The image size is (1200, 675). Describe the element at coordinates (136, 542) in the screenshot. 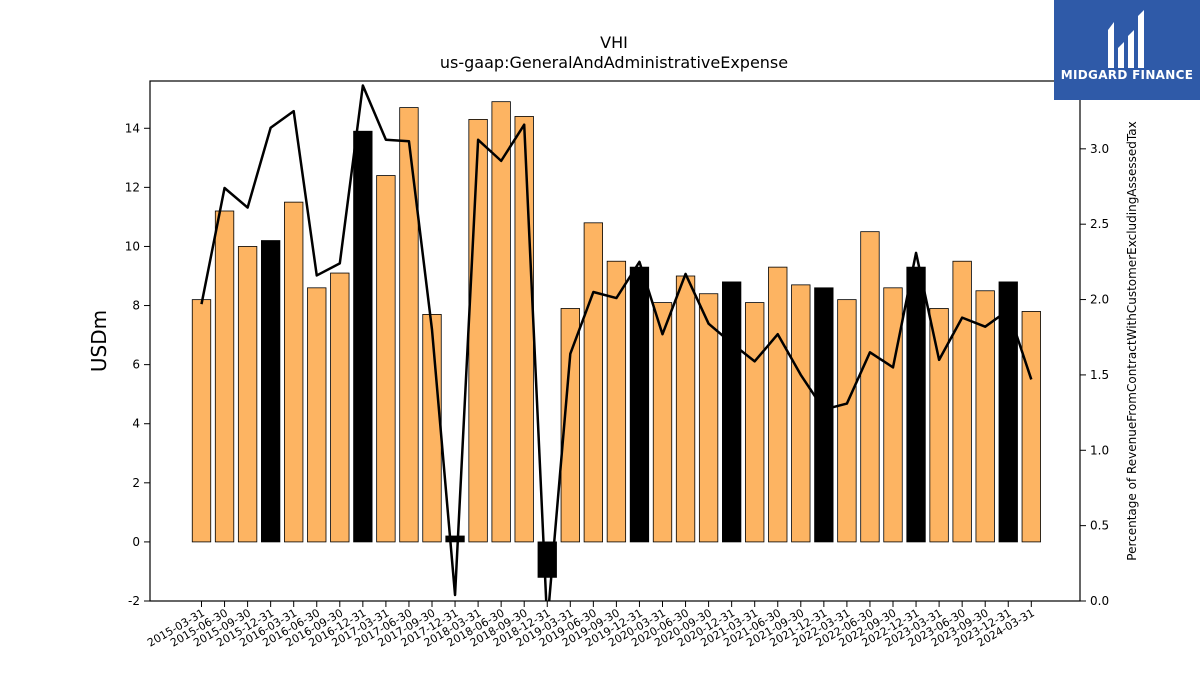

I see `y-tick-label: 0` at that location.